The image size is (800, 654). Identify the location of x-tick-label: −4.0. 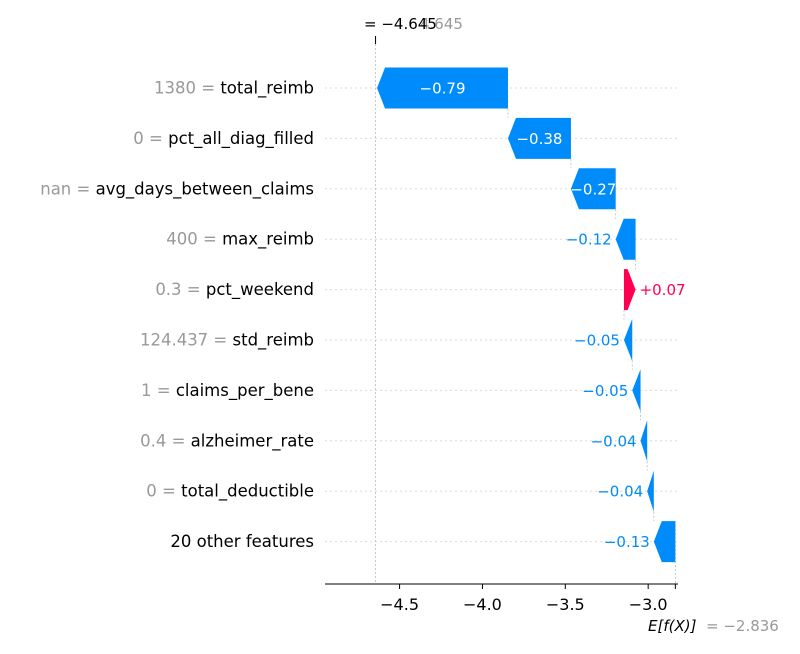
(482, 604).